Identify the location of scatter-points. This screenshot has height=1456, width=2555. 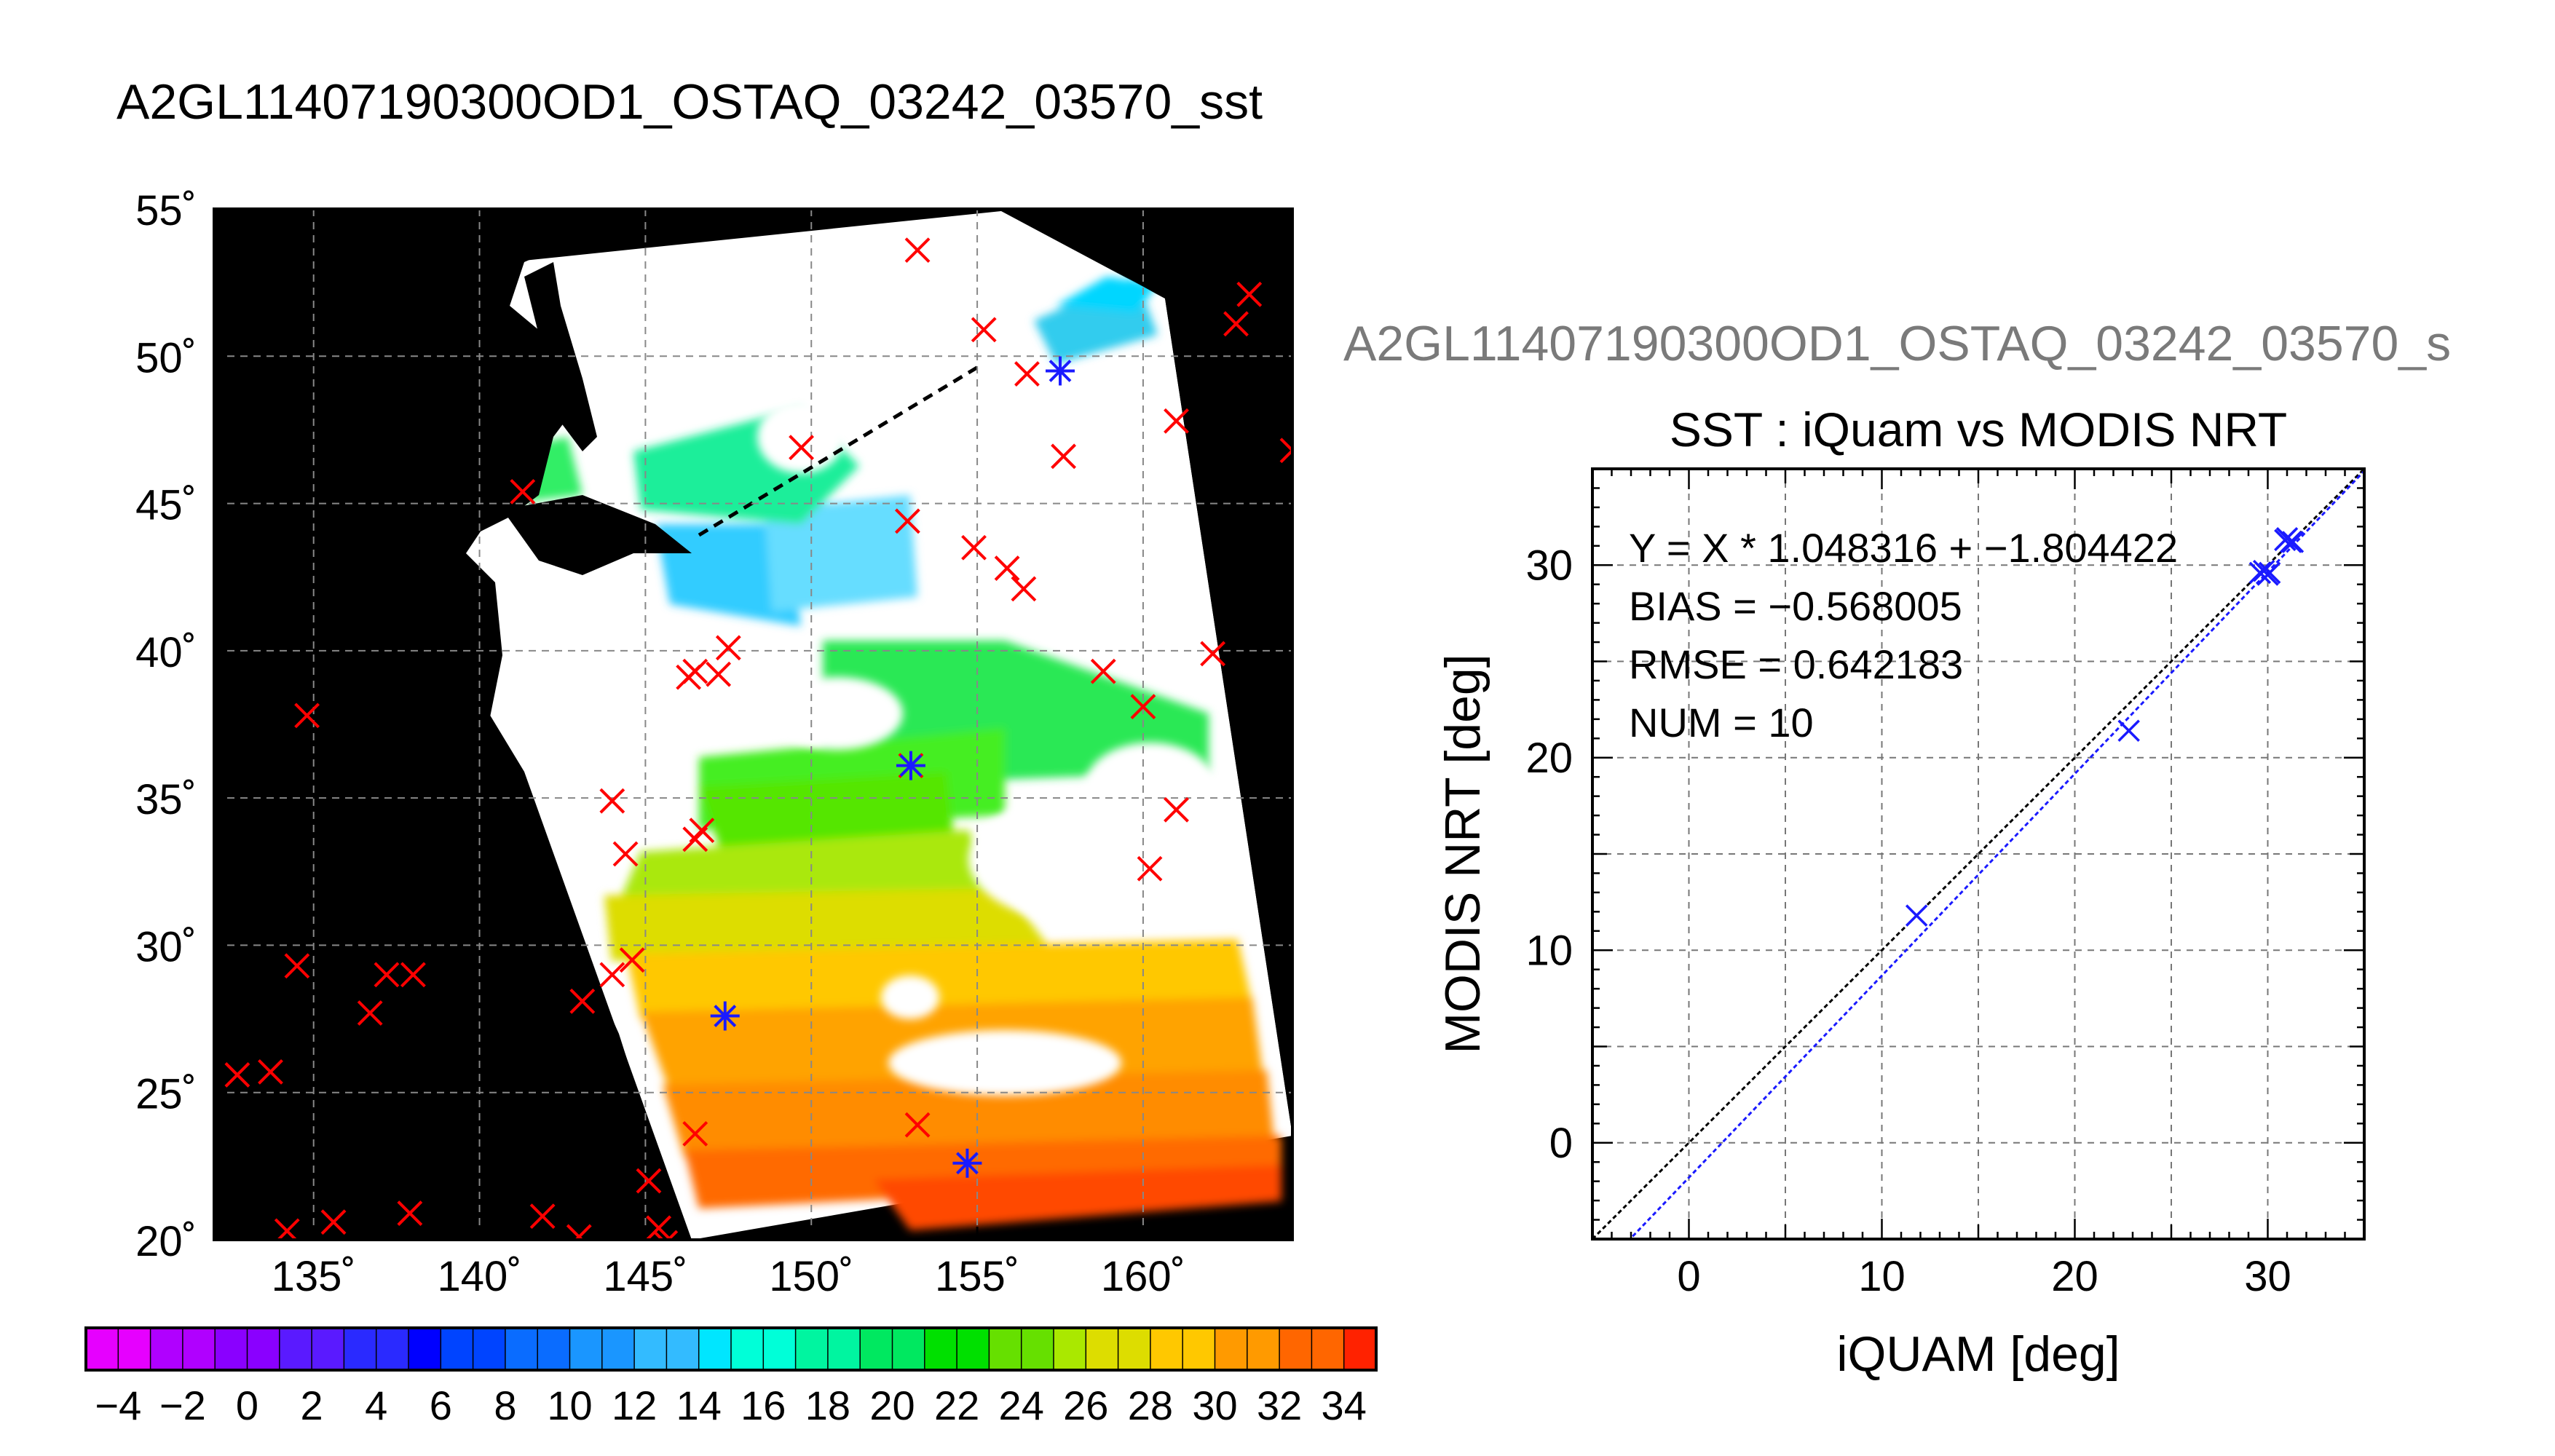
(2105, 726).